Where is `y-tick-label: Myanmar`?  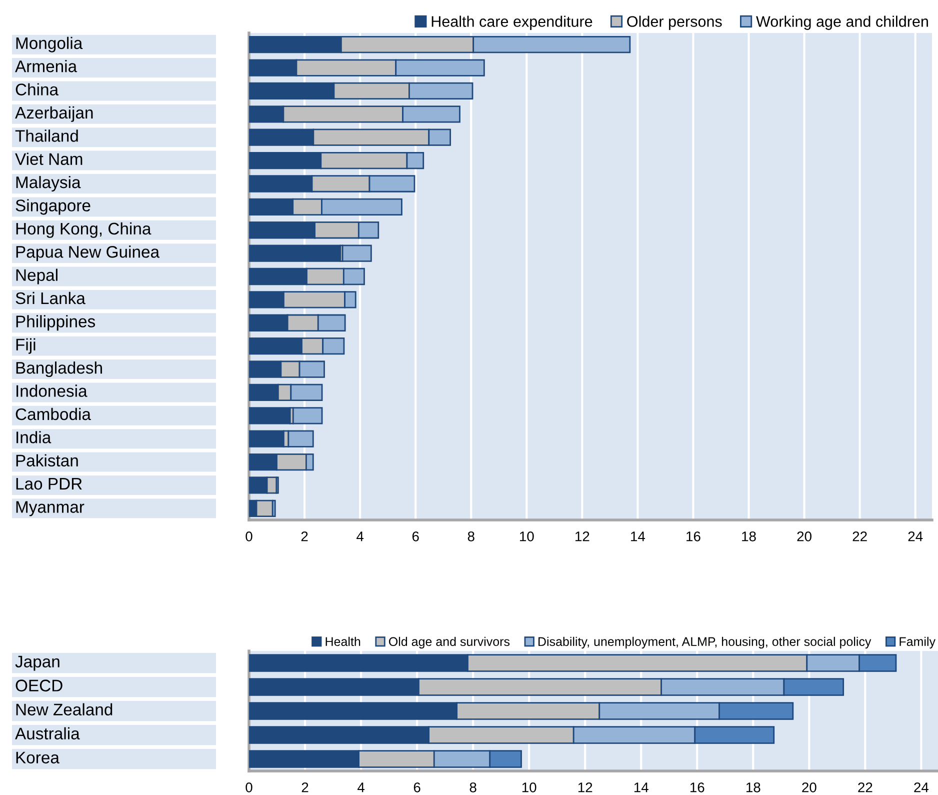
y-tick-label: Myanmar is located at coordinates (50, 508).